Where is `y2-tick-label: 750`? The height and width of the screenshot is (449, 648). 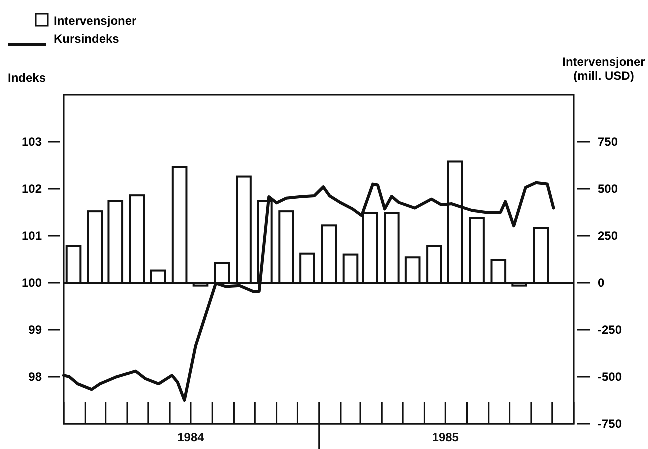
y2-tick-label: 750 is located at coordinates (608, 142).